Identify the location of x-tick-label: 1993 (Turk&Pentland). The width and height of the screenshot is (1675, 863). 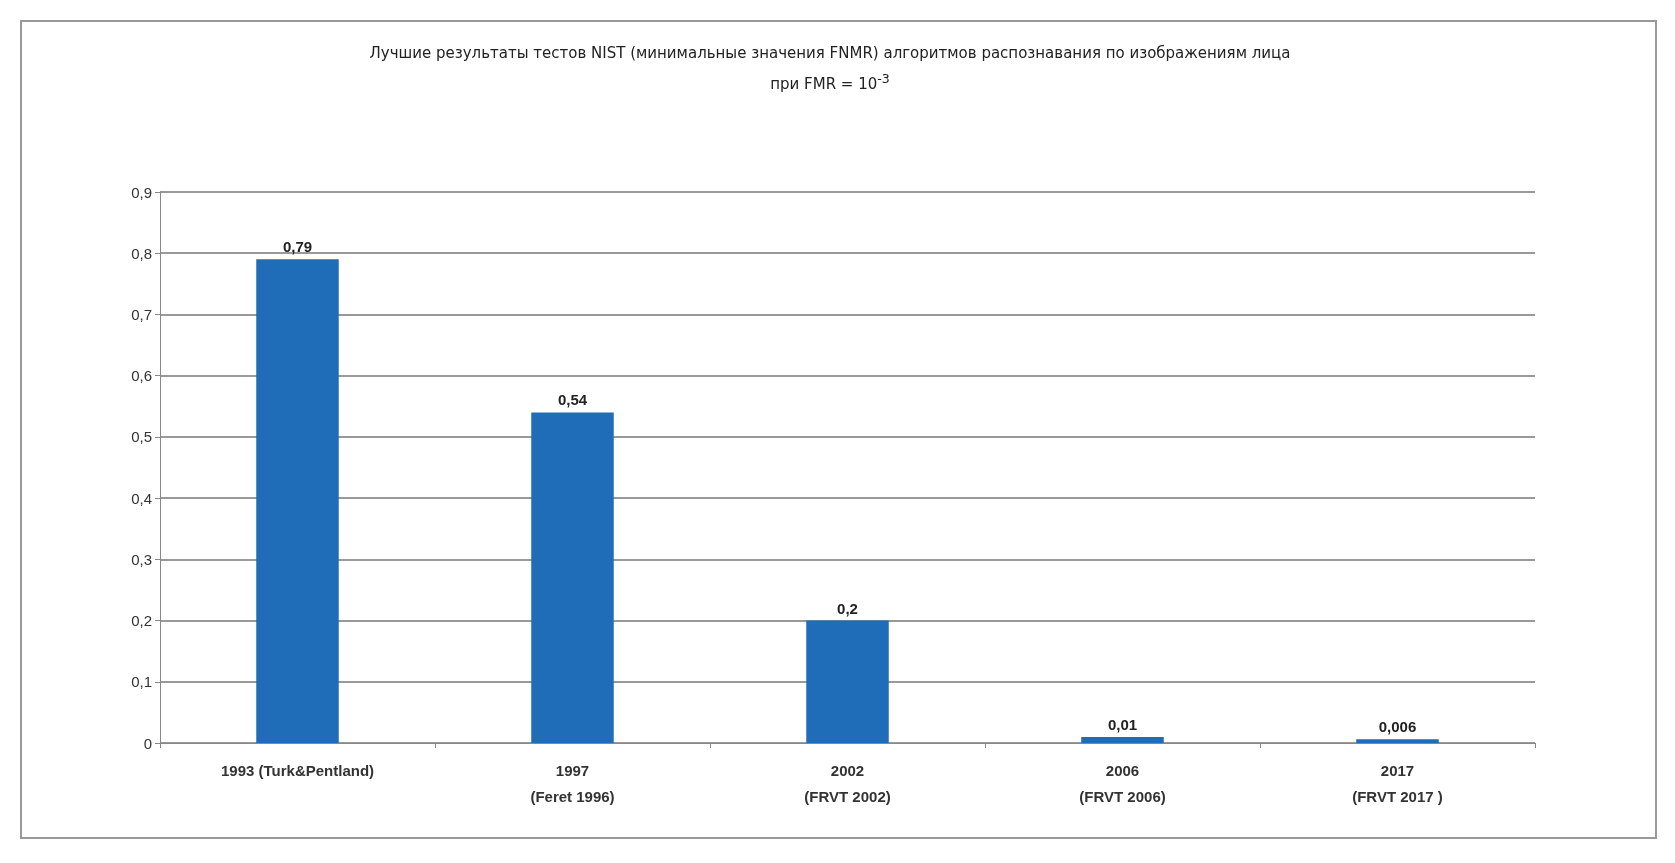
(297, 770).